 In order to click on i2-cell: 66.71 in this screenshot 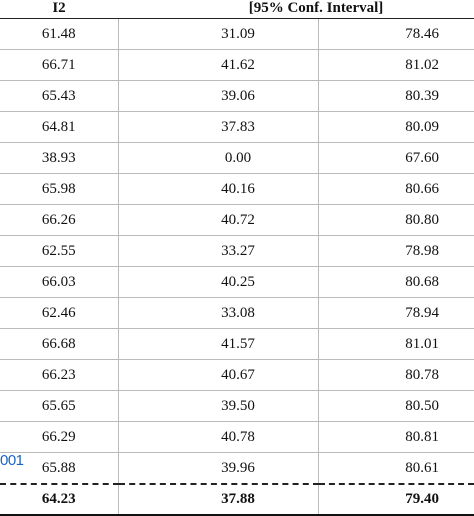, I will do `click(59, 65)`.